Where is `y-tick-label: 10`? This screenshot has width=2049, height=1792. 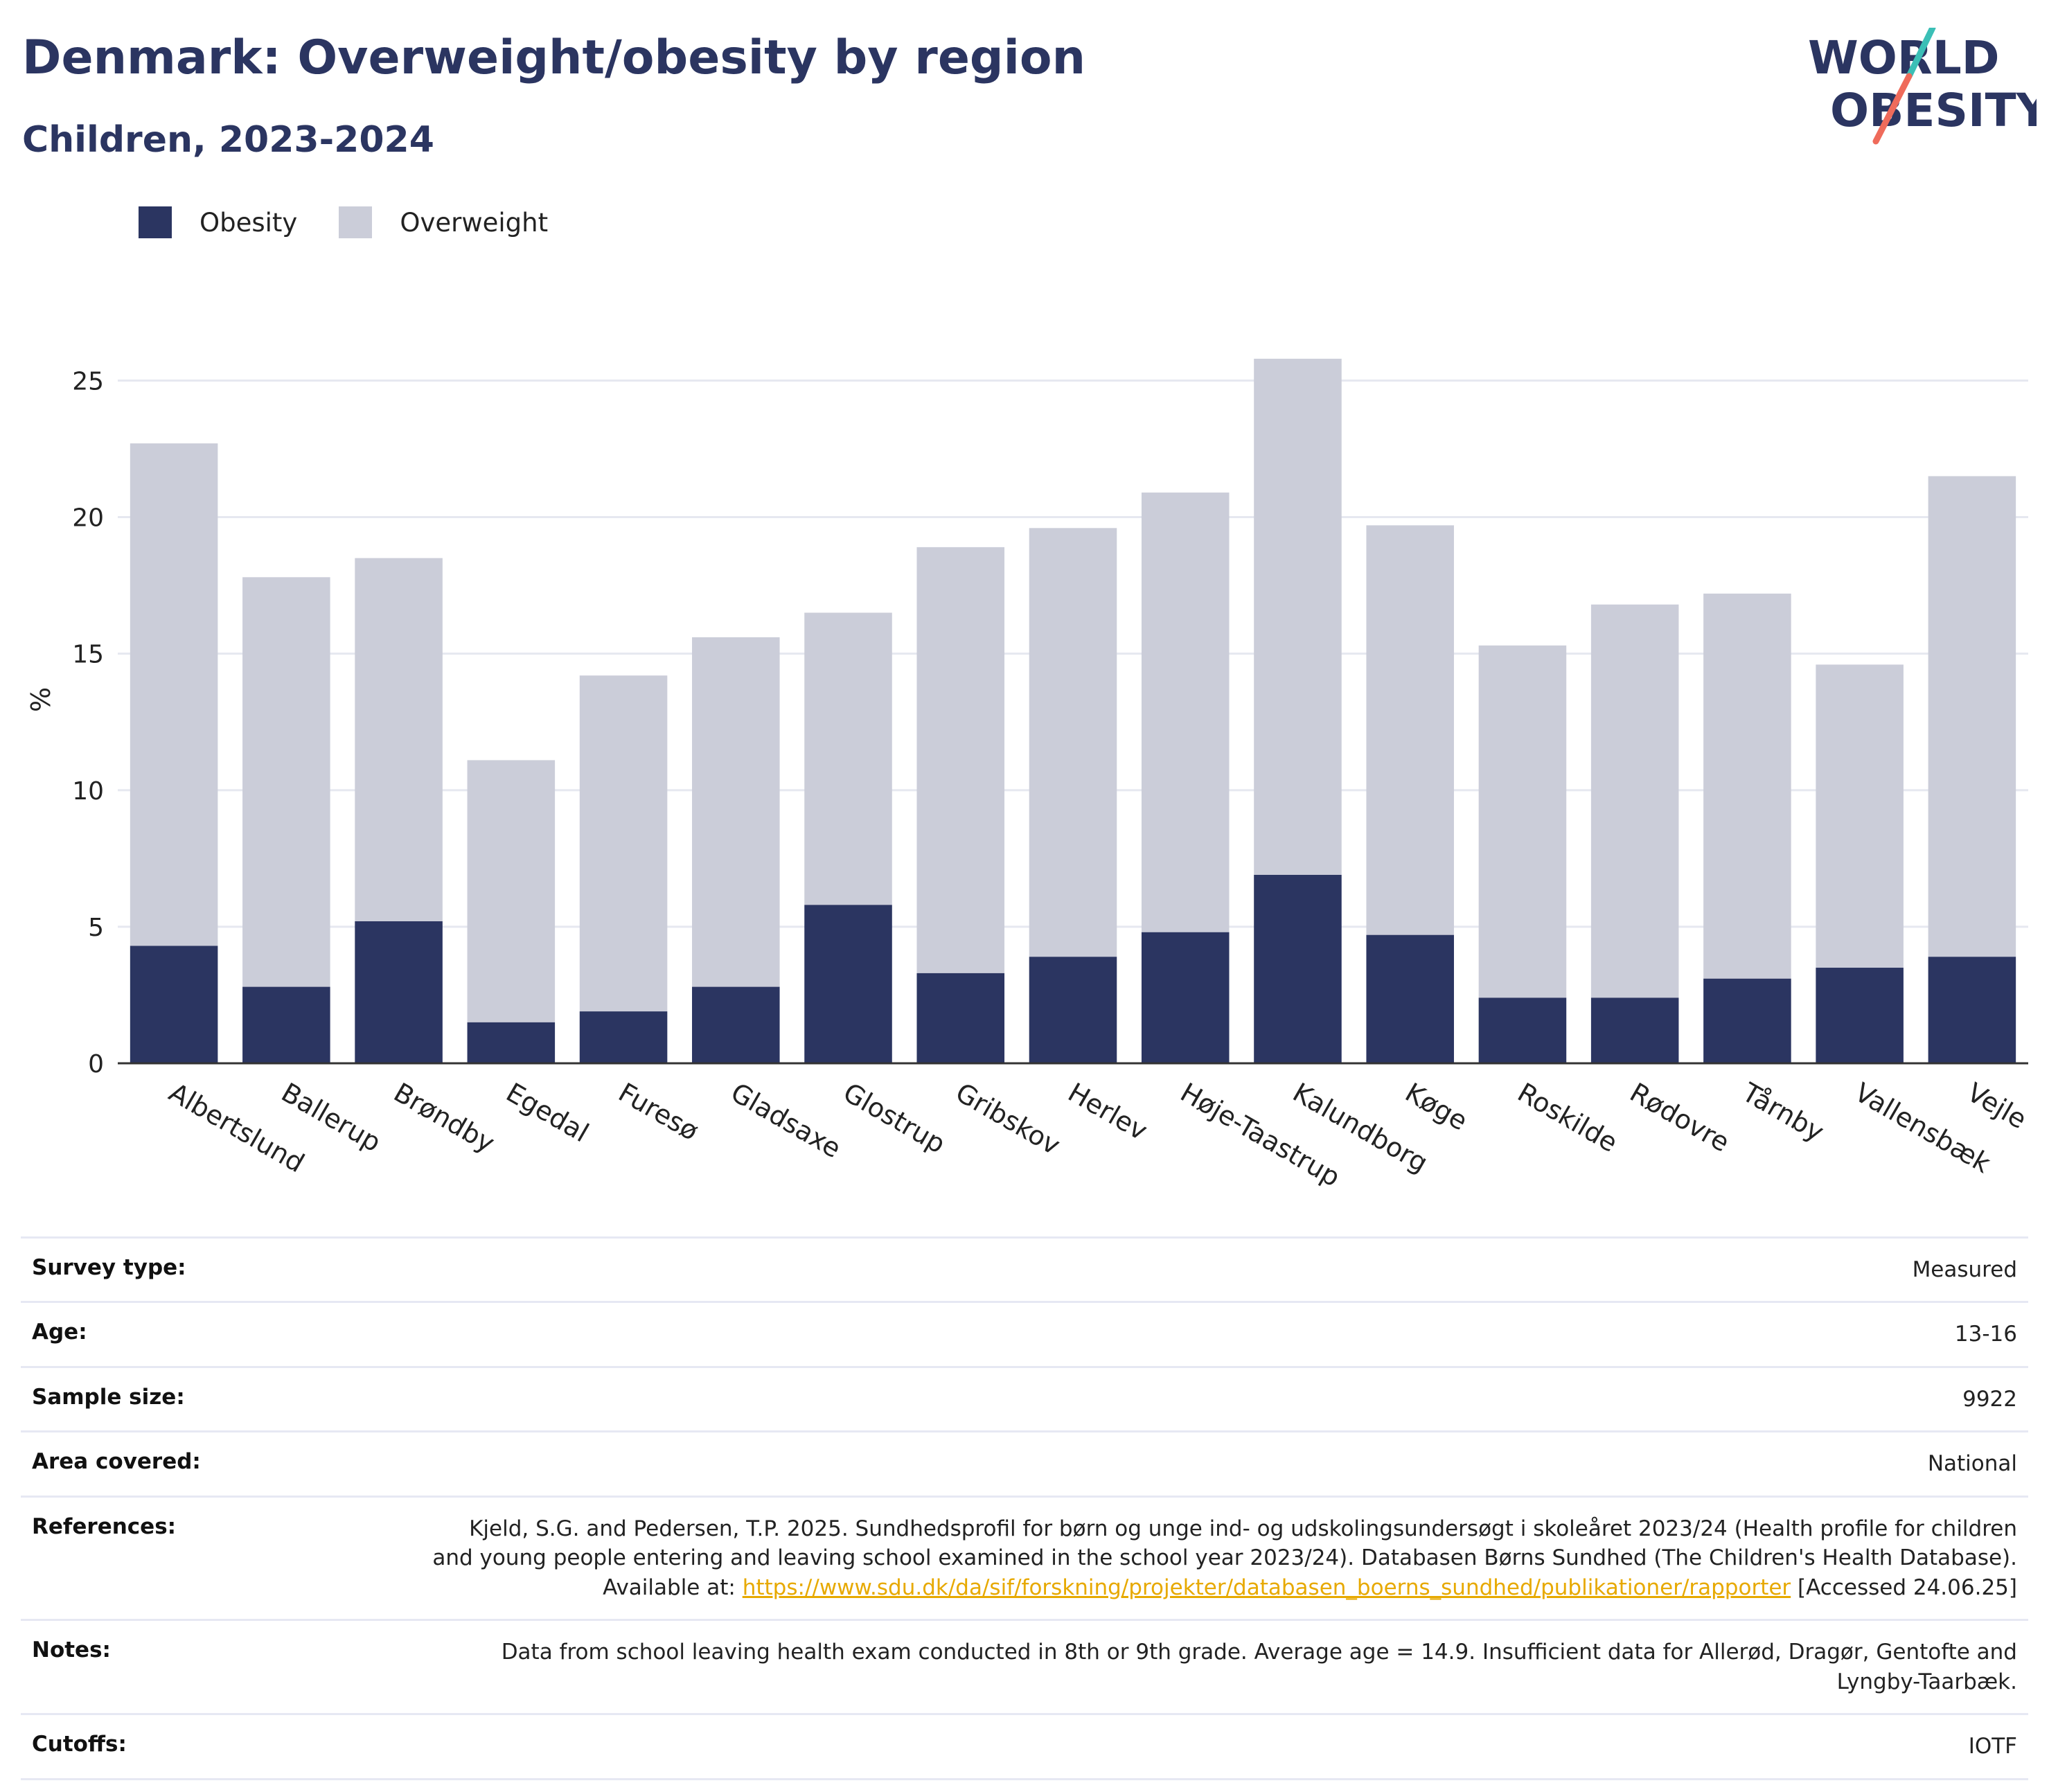 y-tick-label: 10 is located at coordinates (88, 791).